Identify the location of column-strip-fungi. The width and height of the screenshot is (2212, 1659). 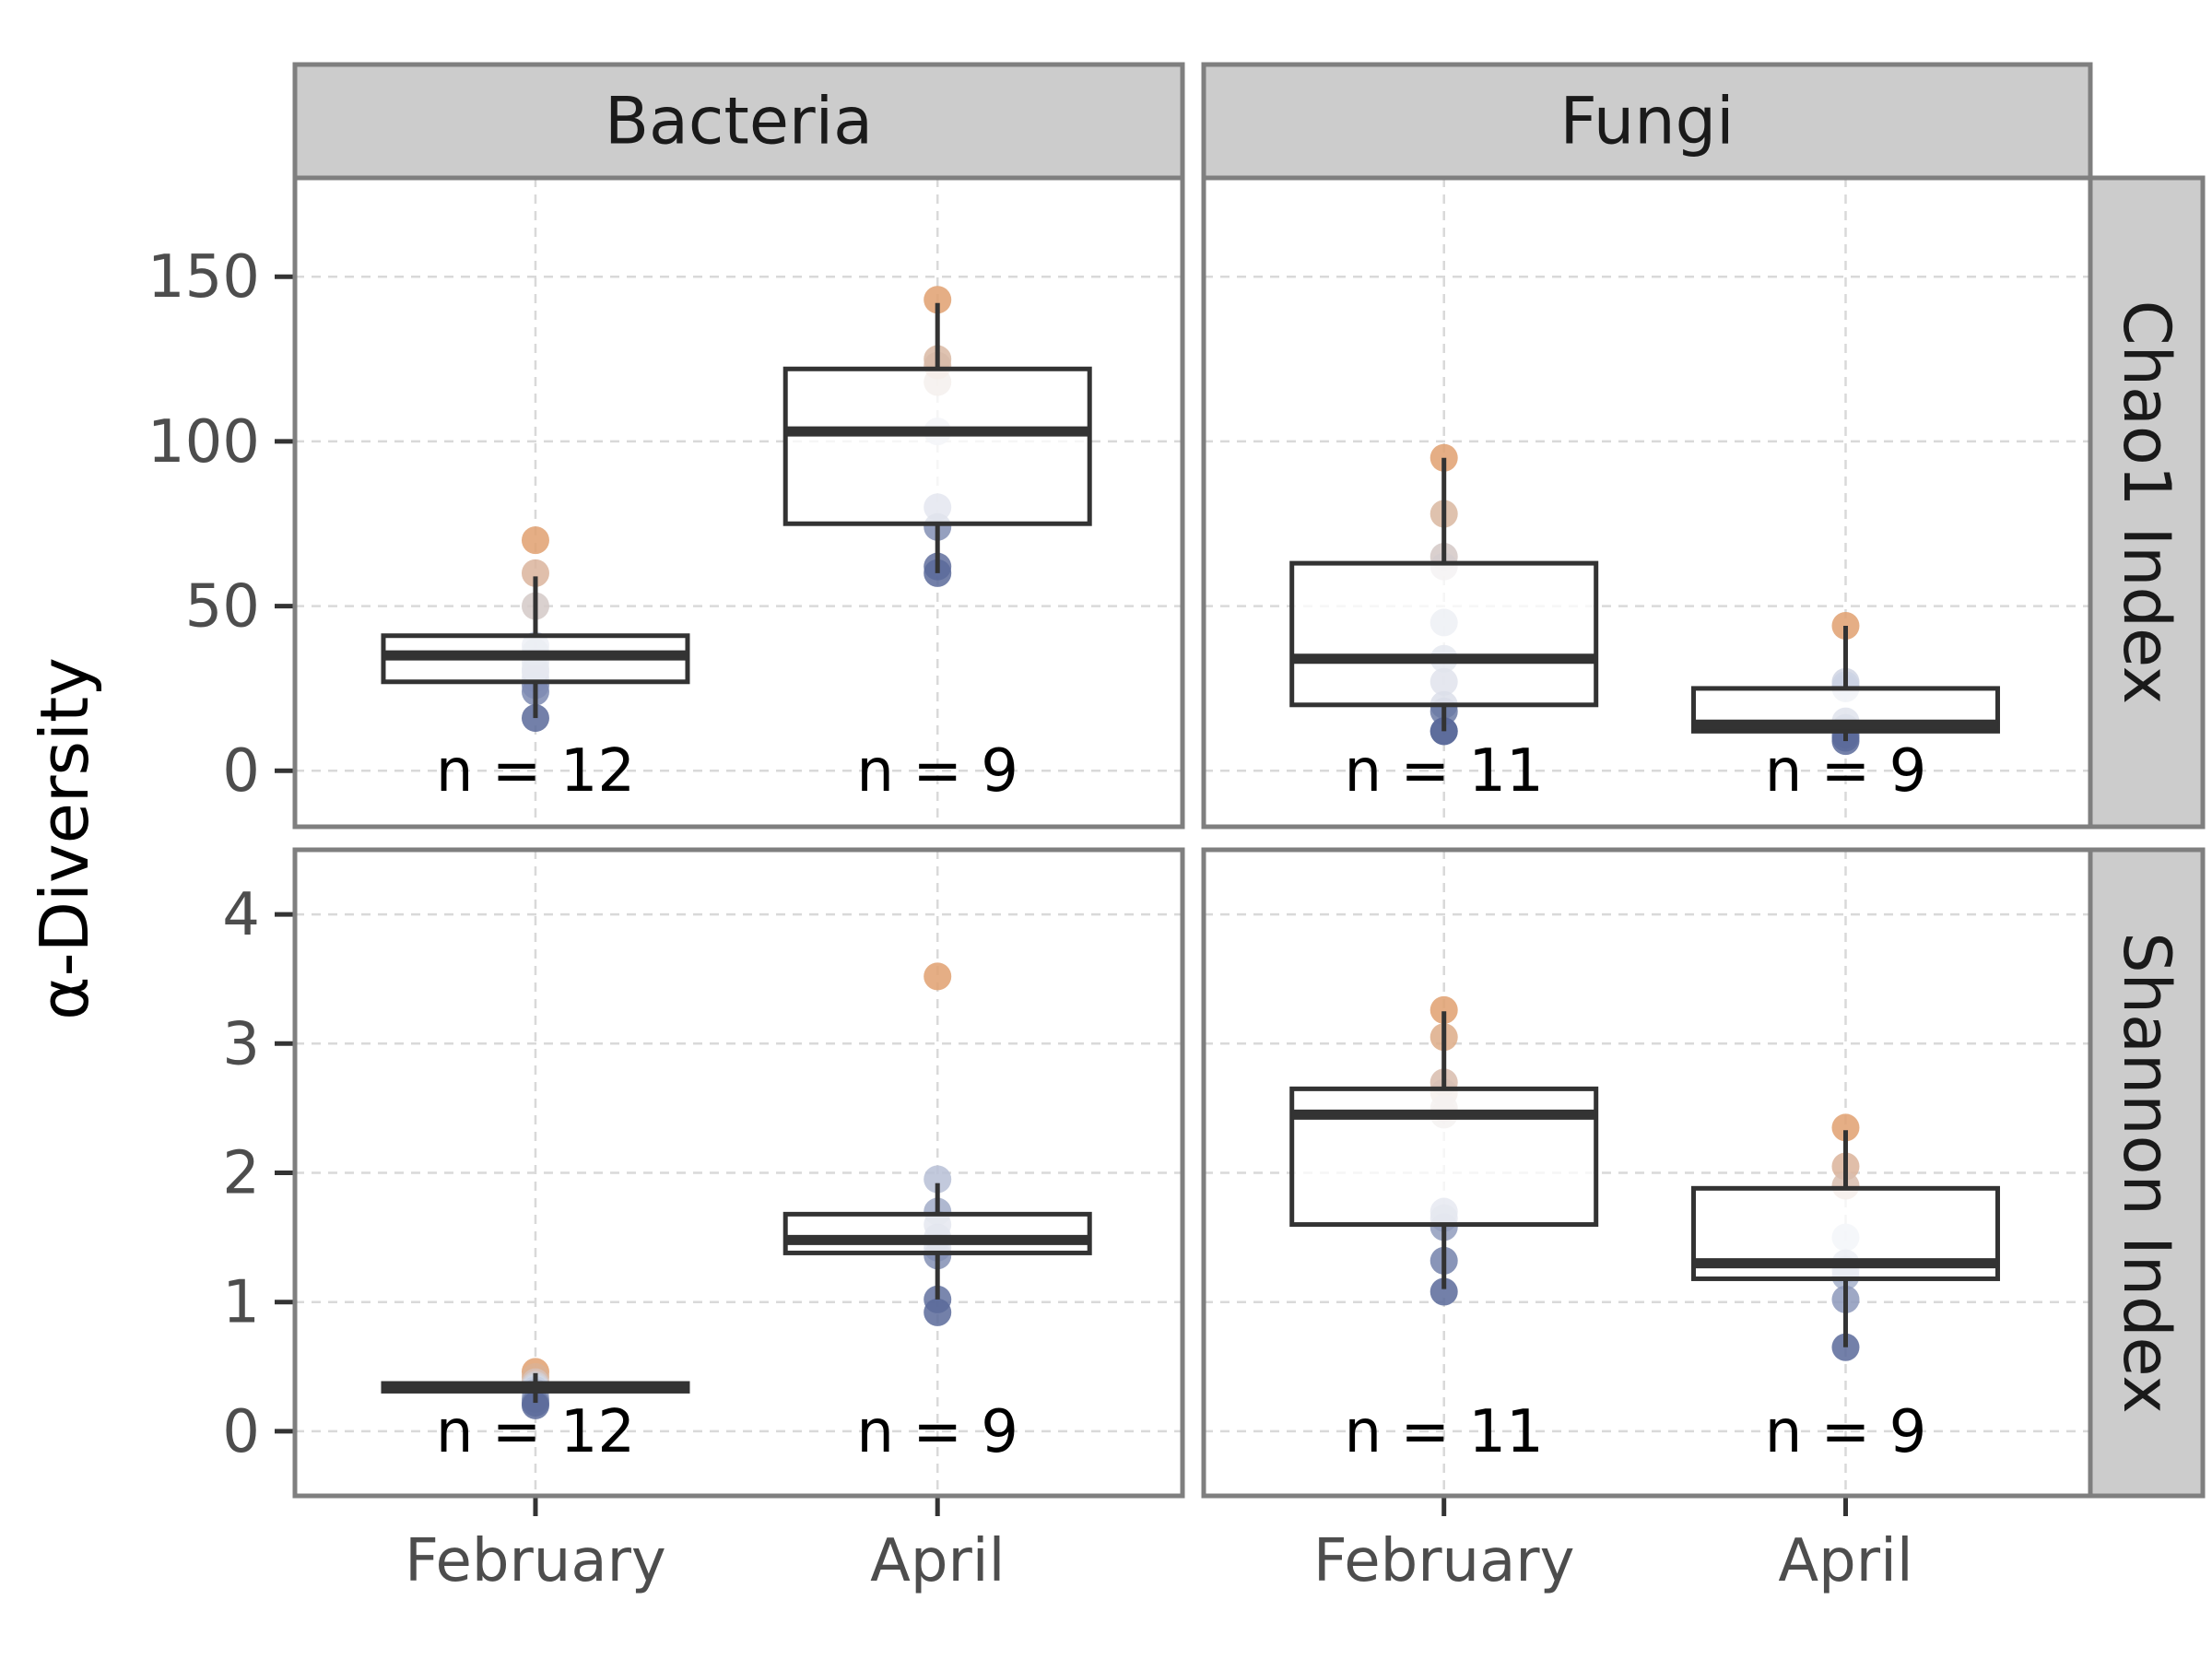
(1647, 121).